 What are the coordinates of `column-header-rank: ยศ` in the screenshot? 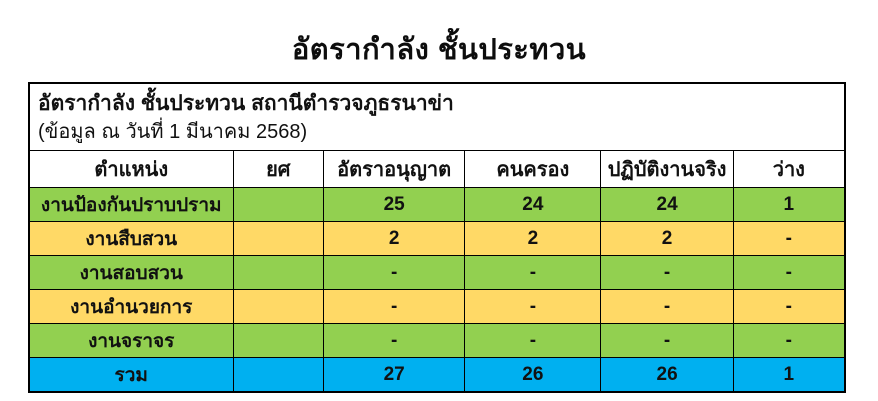 It's located at (278, 169).